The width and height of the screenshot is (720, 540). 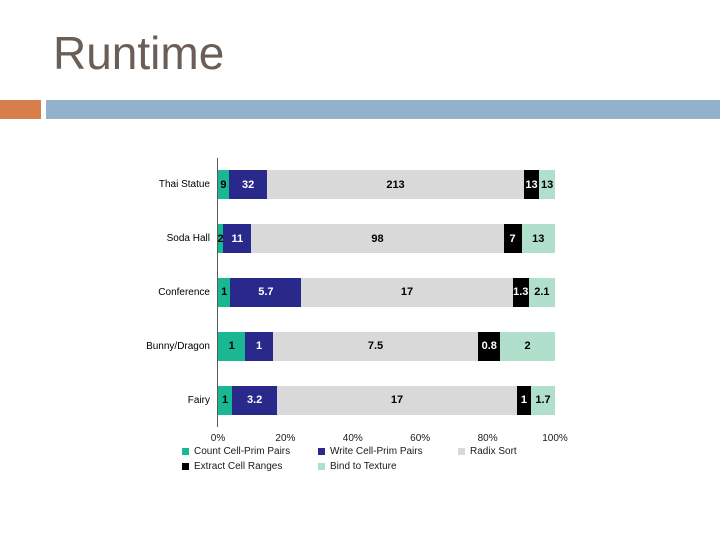 I want to click on bar-segment: 7, so click(x=512, y=239).